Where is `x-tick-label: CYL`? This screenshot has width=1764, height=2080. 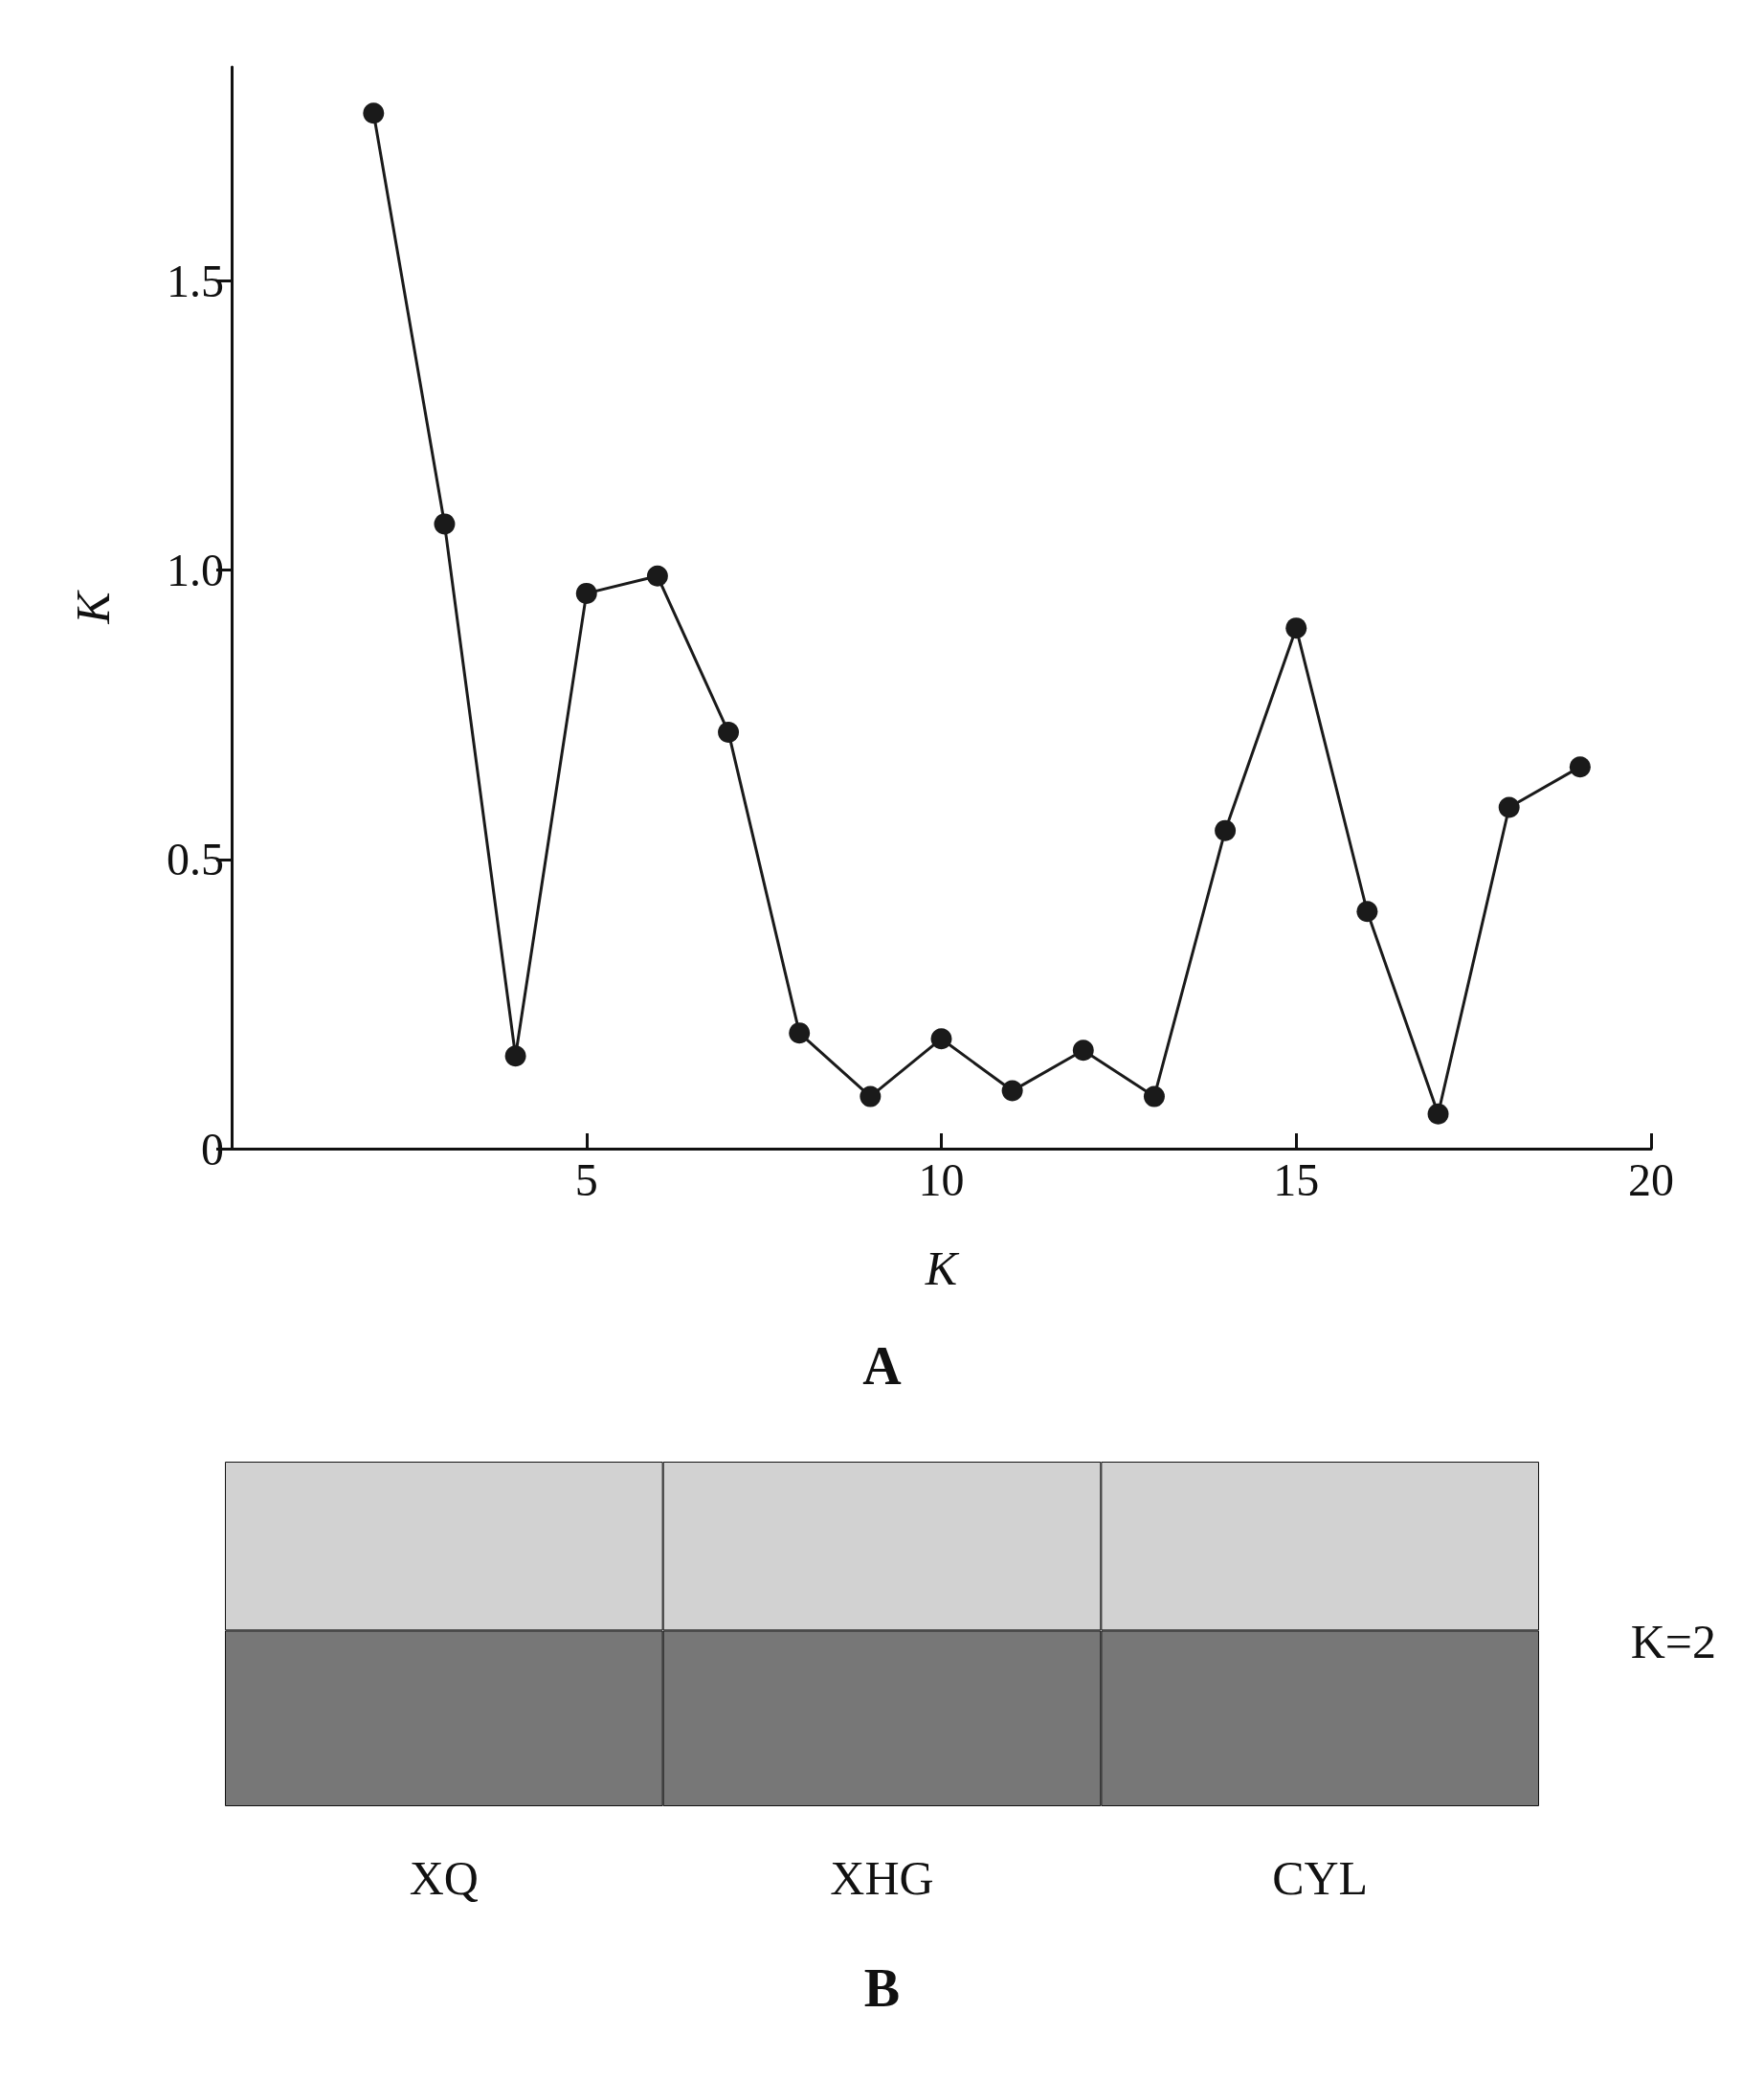 x-tick-label: CYL is located at coordinates (1320, 1878).